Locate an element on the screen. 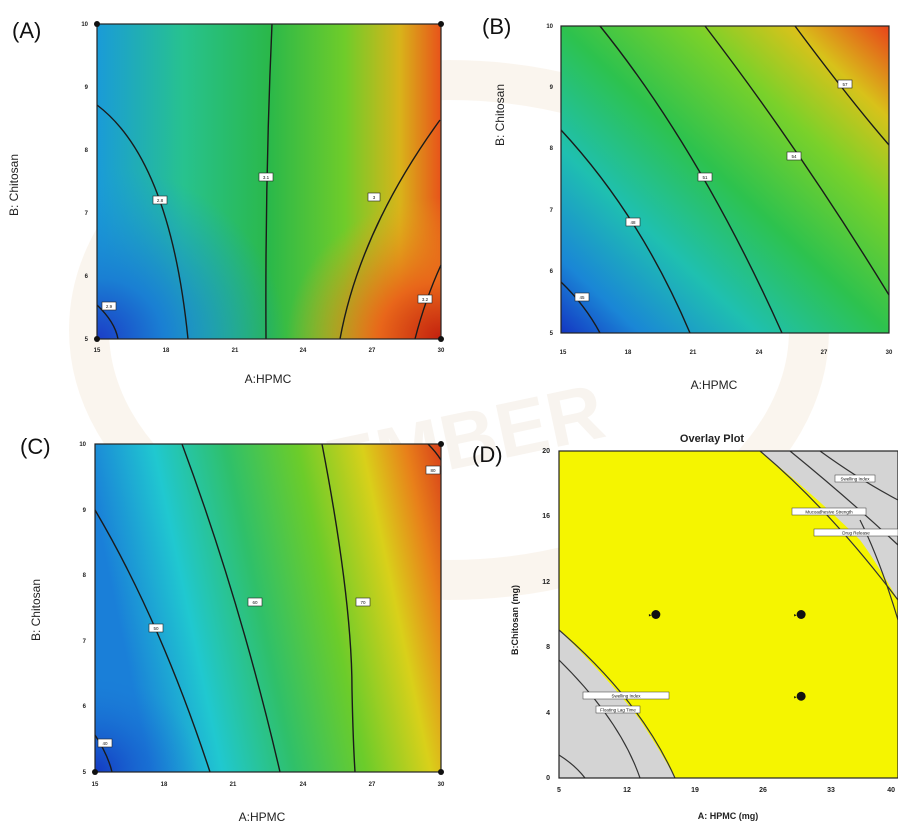  panel-a-x-tick: 24 is located at coordinates (303, 351).